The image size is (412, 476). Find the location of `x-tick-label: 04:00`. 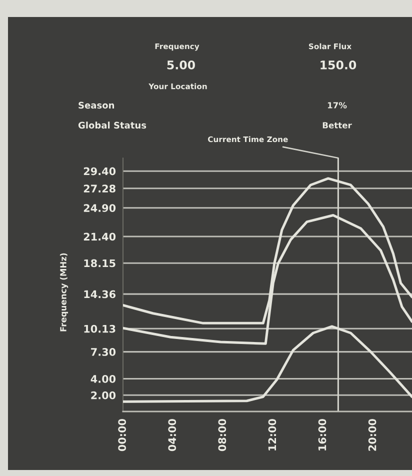

x-tick-label: 04:00 is located at coordinates (172, 435).